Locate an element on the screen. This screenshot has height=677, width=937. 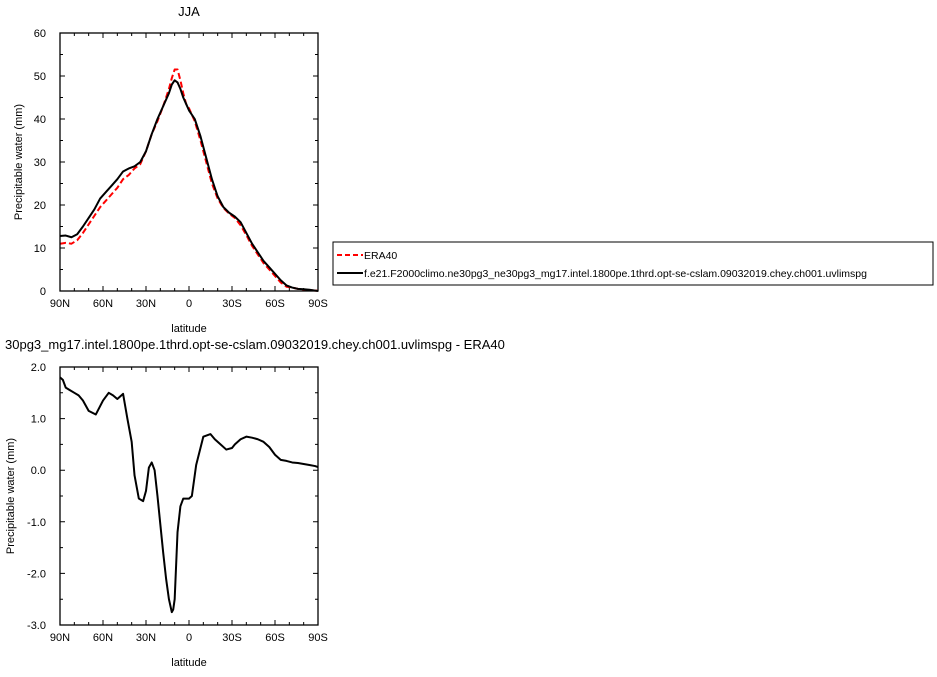
bottom-x-tick-label: 30N is located at coordinates (146, 638).